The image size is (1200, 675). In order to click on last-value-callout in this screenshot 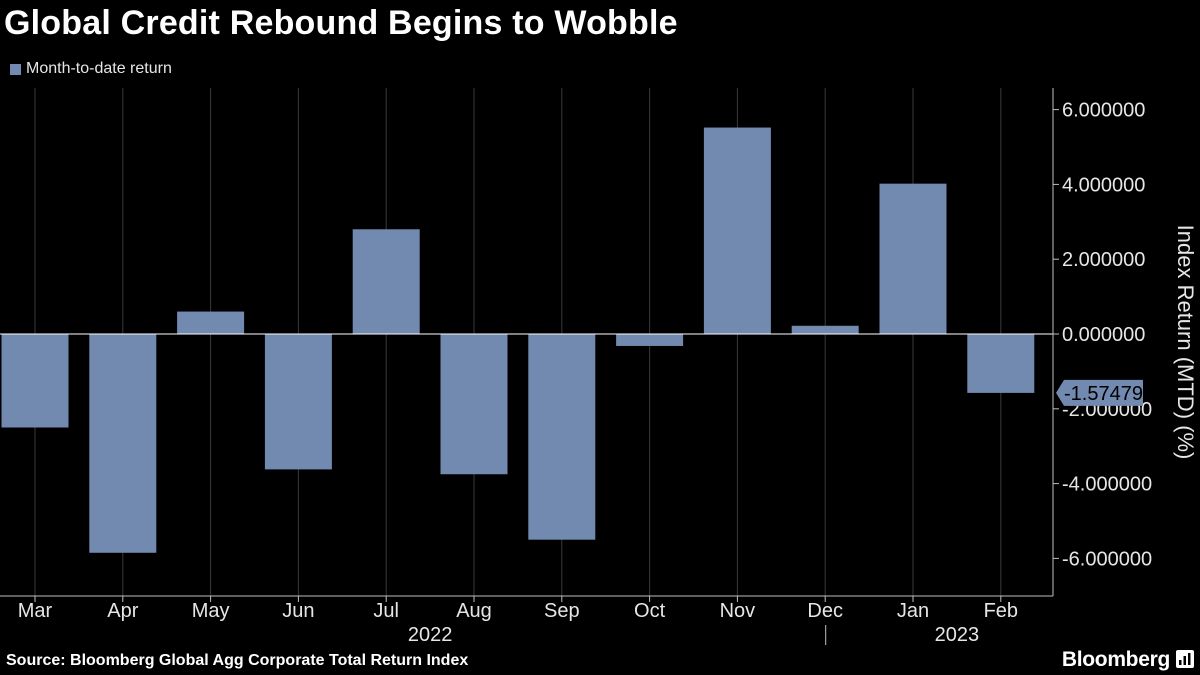, I will do `click(1099, 392)`.